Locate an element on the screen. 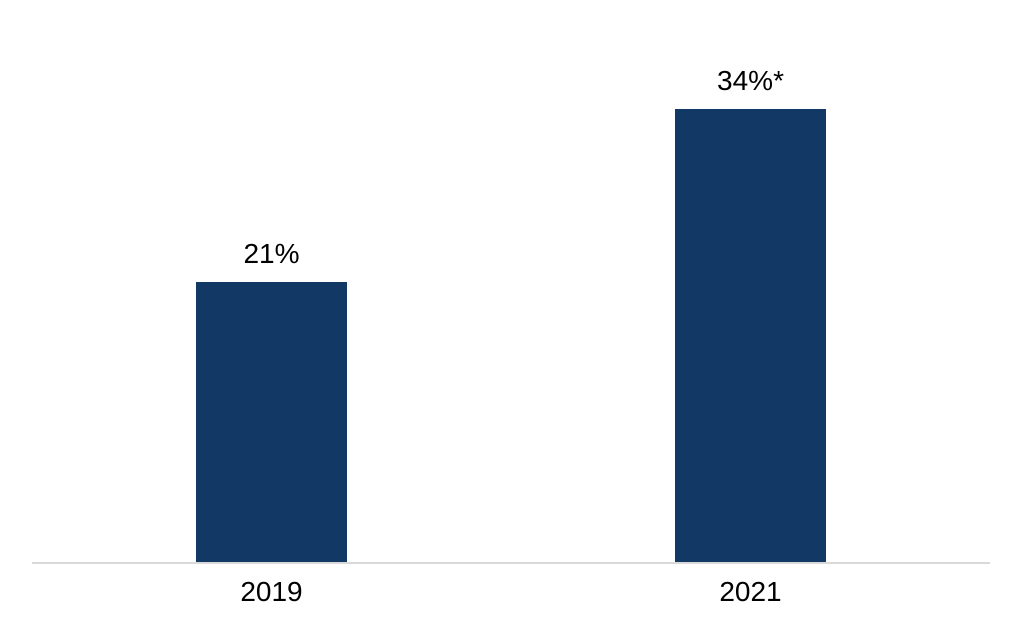 The height and width of the screenshot is (635, 1023). data-label-2019: 21% is located at coordinates (271, 253).